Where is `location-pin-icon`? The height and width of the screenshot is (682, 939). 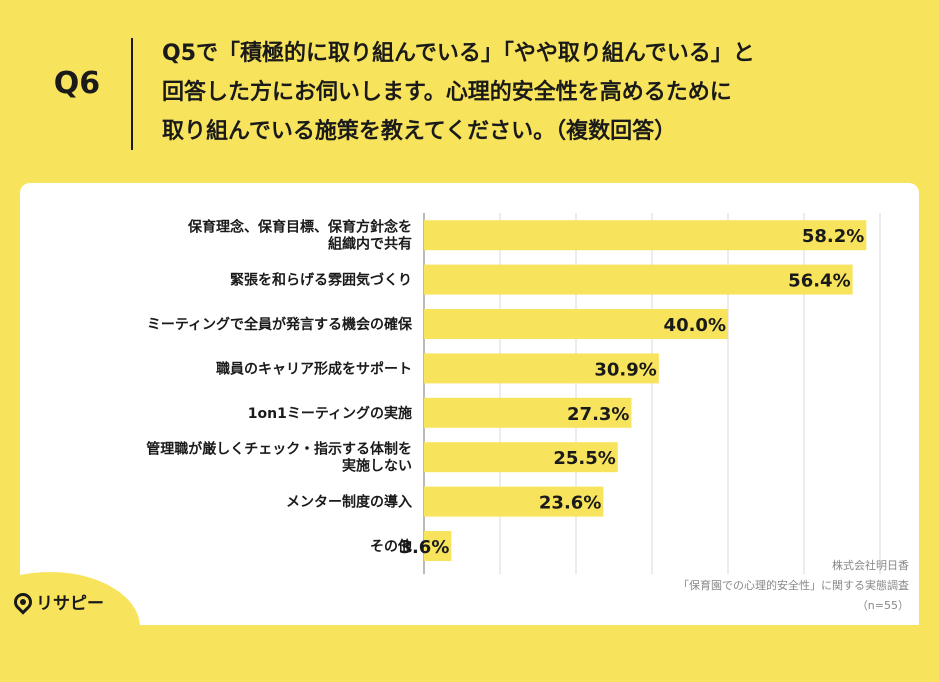 location-pin-icon is located at coordinates (23, 601).